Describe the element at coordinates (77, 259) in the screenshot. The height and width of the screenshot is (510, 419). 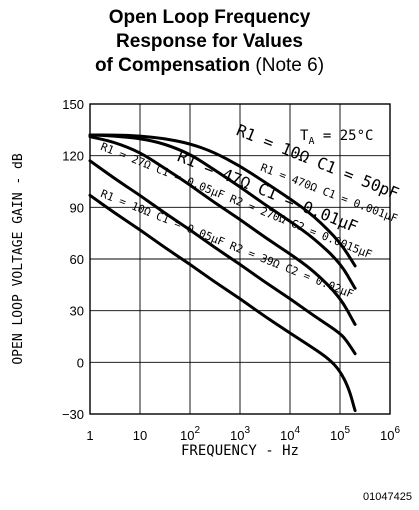
I see `y-tick-label: 60` at that location.